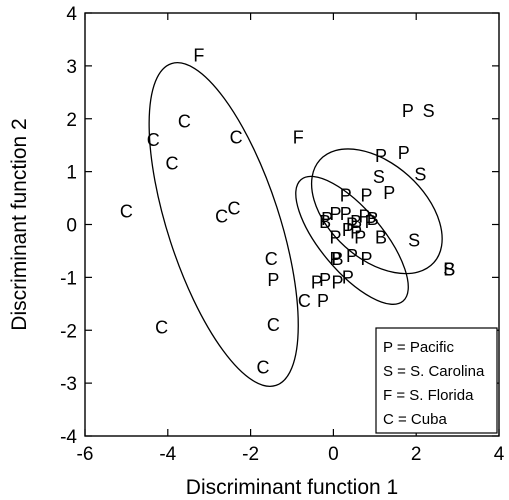 This screenshot has width=509, height=500. I want to click on y-tick-label: 1, so click(71, 173).